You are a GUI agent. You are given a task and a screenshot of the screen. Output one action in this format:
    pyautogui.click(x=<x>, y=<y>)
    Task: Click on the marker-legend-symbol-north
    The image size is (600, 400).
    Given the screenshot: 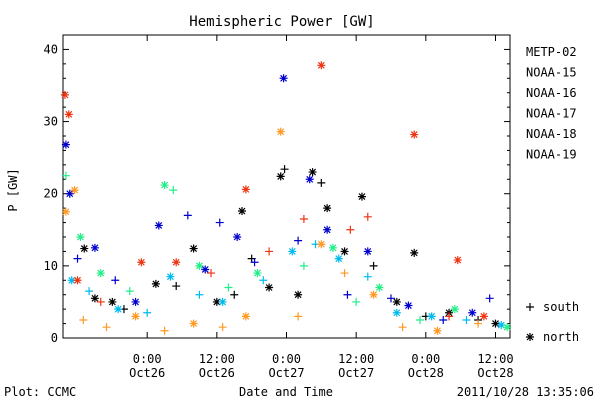 What is the action you would take?
    pyautogui.click(x=530, y=337)
    